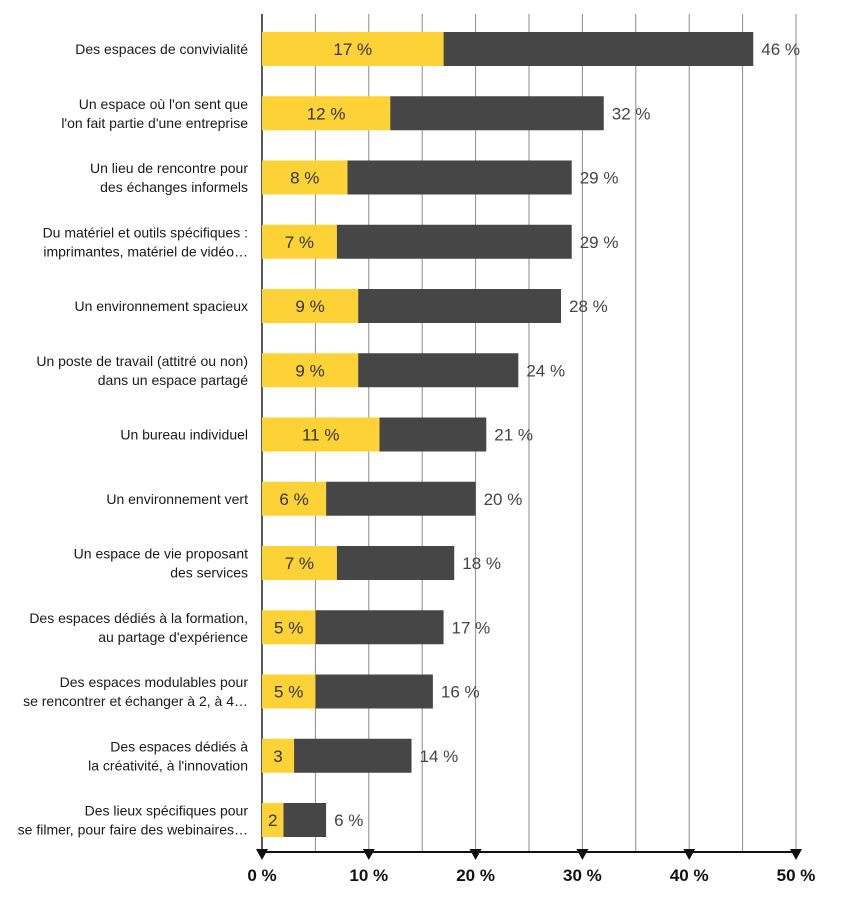 This screenshot has width=849, height=909. I want to click on x-tick-label: 40 %, so click(689, 875).